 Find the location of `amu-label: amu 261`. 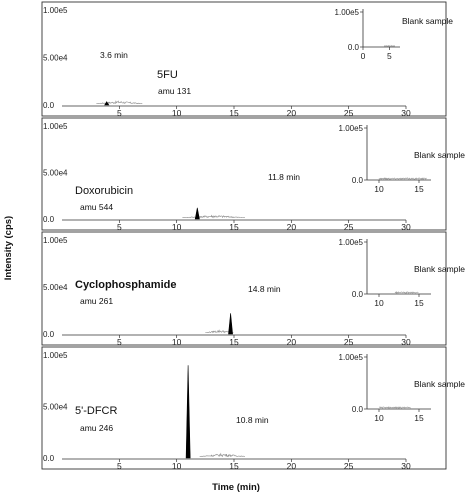

amu-label: amu 261 is located at coordinates (96, 301).